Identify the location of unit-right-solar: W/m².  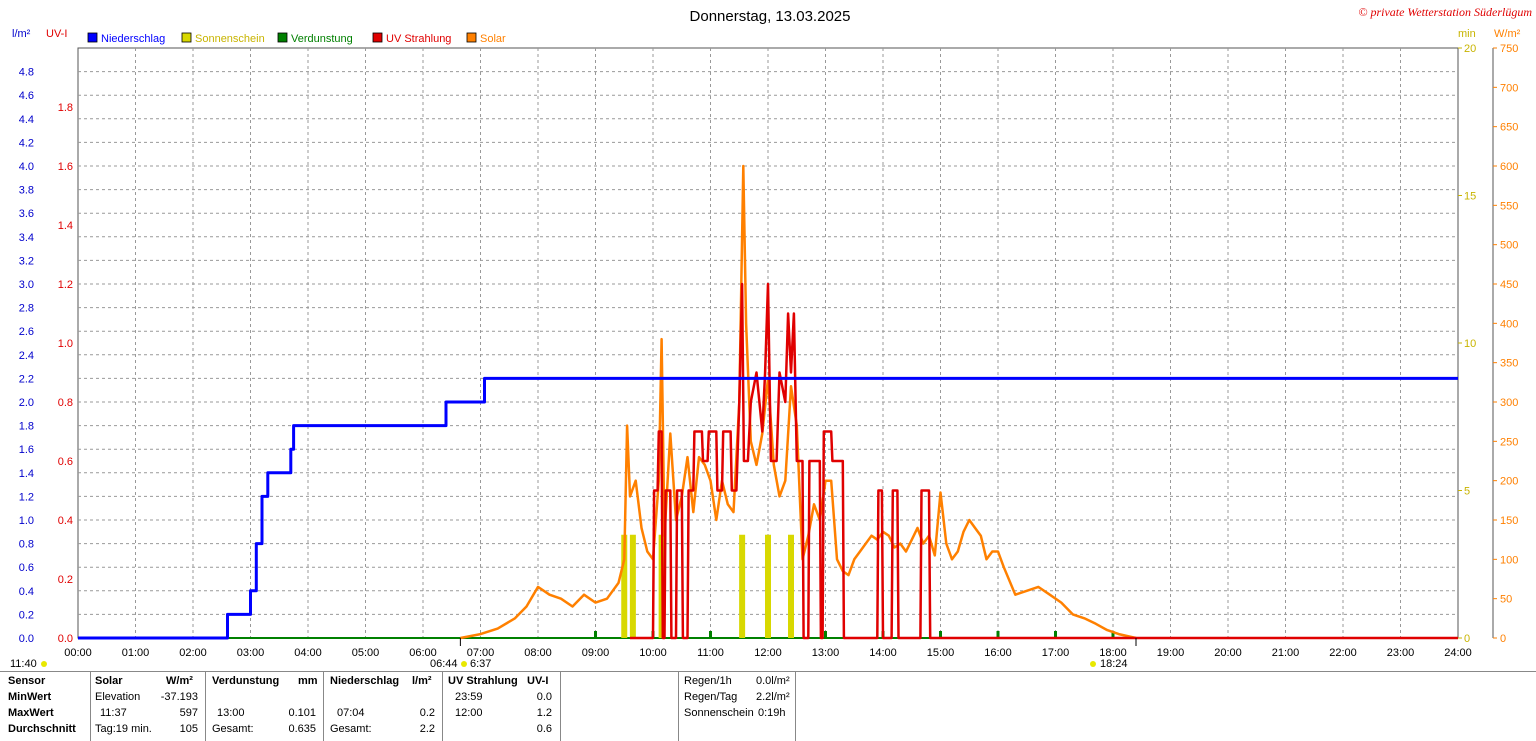
(1507, 34).